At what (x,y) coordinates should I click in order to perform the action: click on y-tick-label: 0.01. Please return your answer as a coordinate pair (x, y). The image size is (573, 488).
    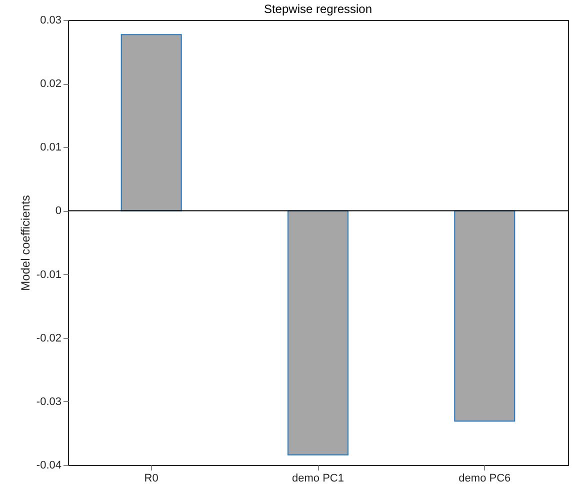
    Looking at the image, I should click on (51, 148).